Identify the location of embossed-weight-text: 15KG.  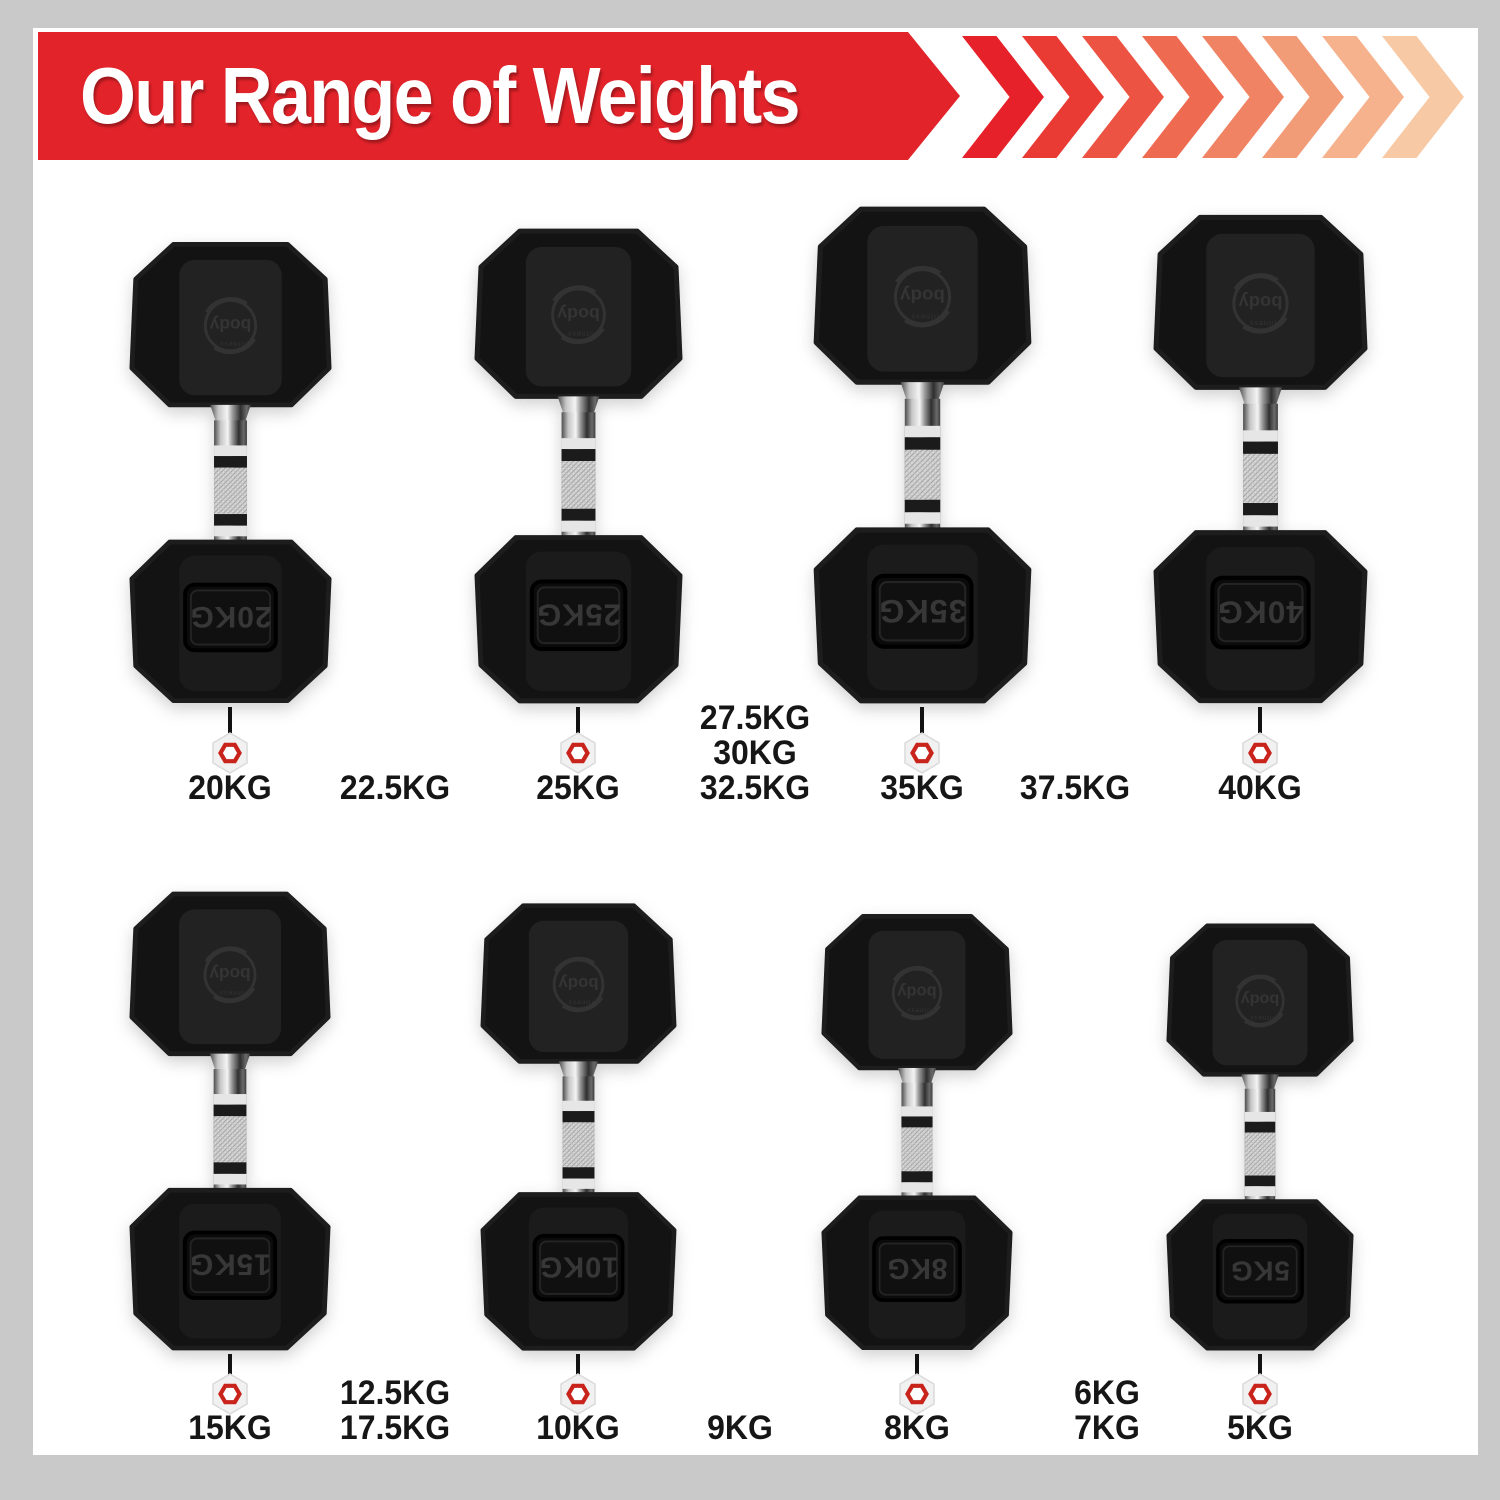
(230, 1264).